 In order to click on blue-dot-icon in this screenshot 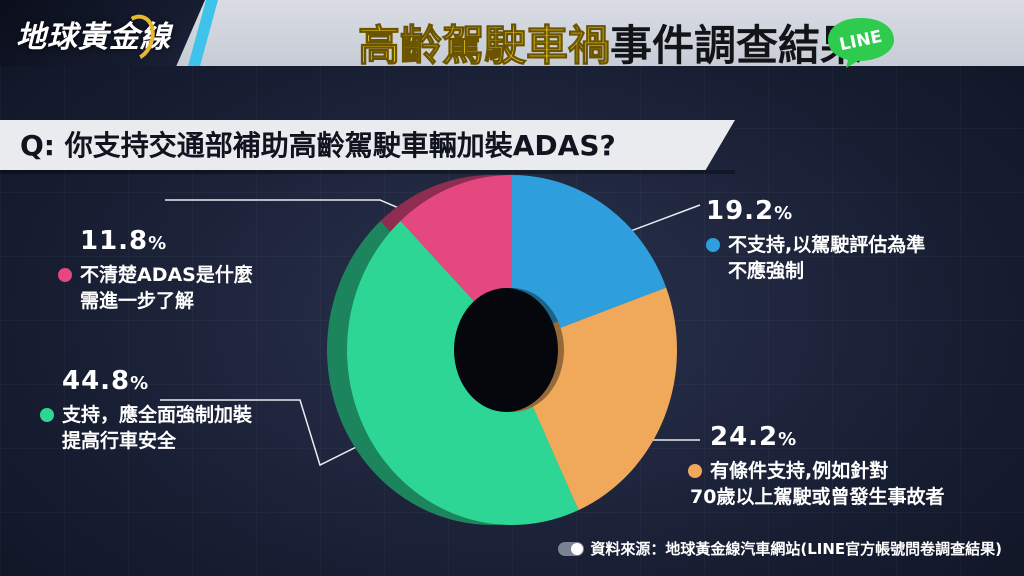, I will do `click(713, 245)`.